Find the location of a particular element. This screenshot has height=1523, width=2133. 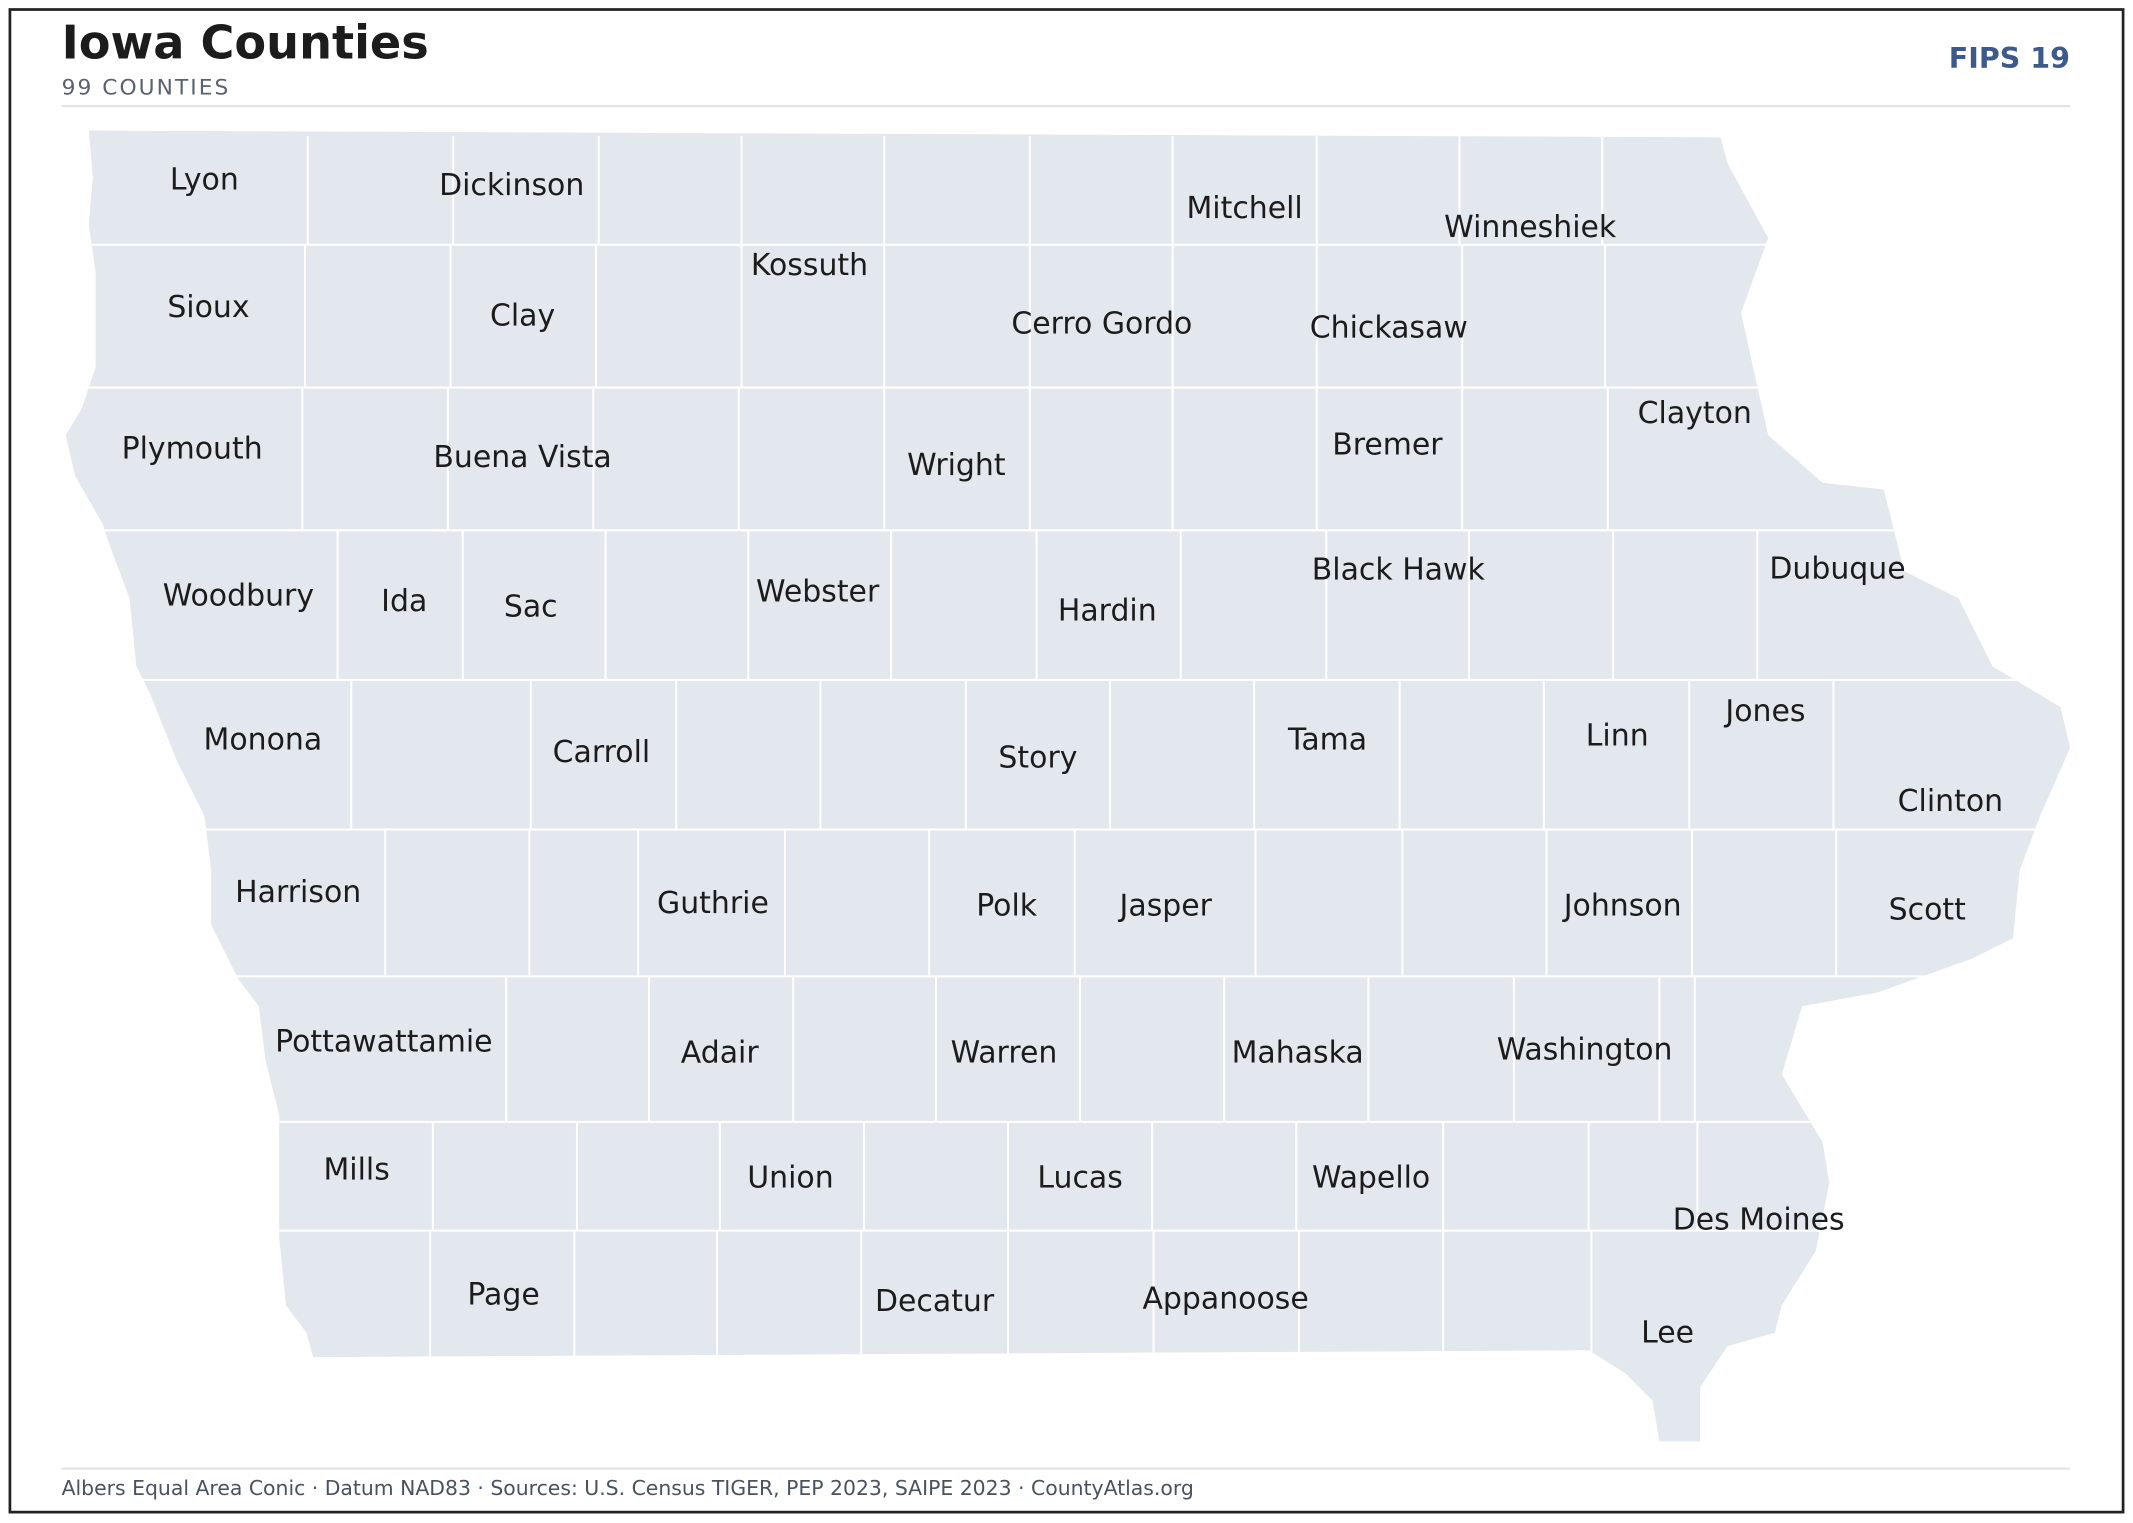

county-label: Pottawattamie is located at coordinates (383, 1041).